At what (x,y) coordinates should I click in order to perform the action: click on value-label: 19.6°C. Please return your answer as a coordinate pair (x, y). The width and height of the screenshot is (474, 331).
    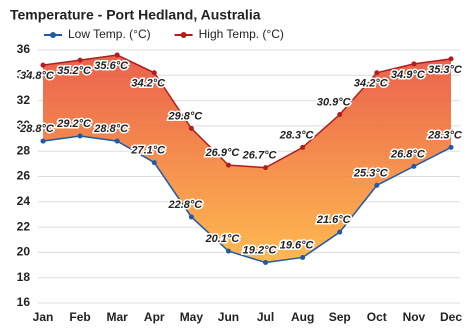
    Looking at the image, I should click on (297, 245).